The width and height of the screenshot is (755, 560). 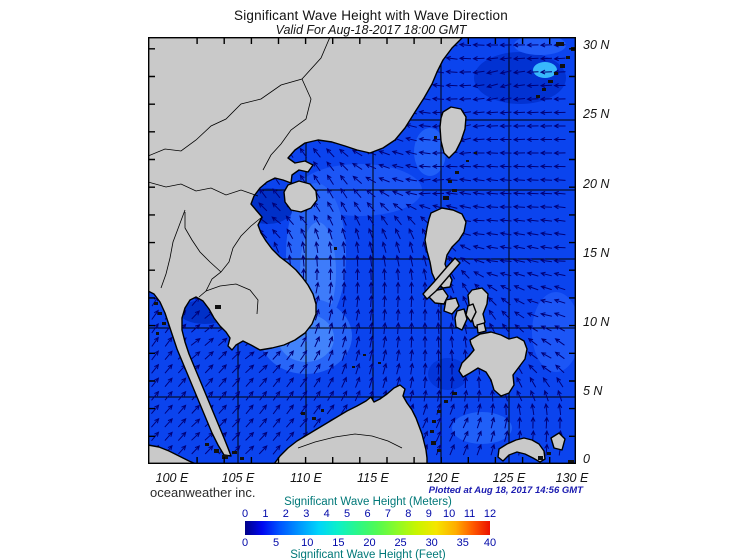 I want to click on lon-label: 130 E, so click(x=572, y=478).